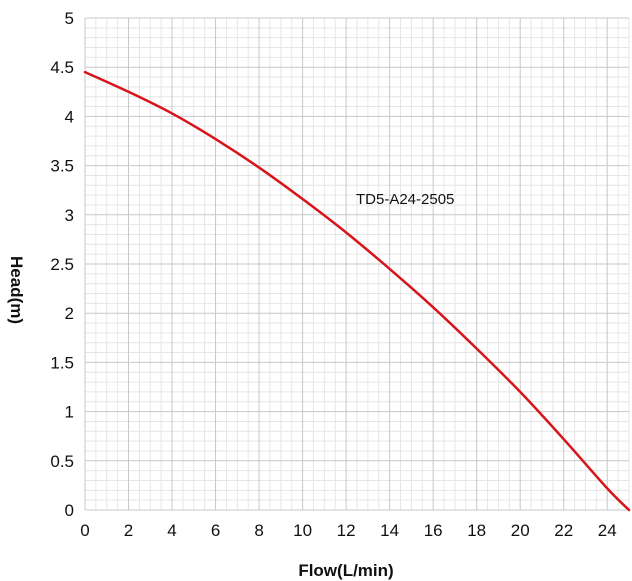 This screenshot has width=632, height=581. What do you see at coordinates (16, 290) in the screenshot?
I see `y-axis-title: Head(m)` at bounding box center [16, 290].